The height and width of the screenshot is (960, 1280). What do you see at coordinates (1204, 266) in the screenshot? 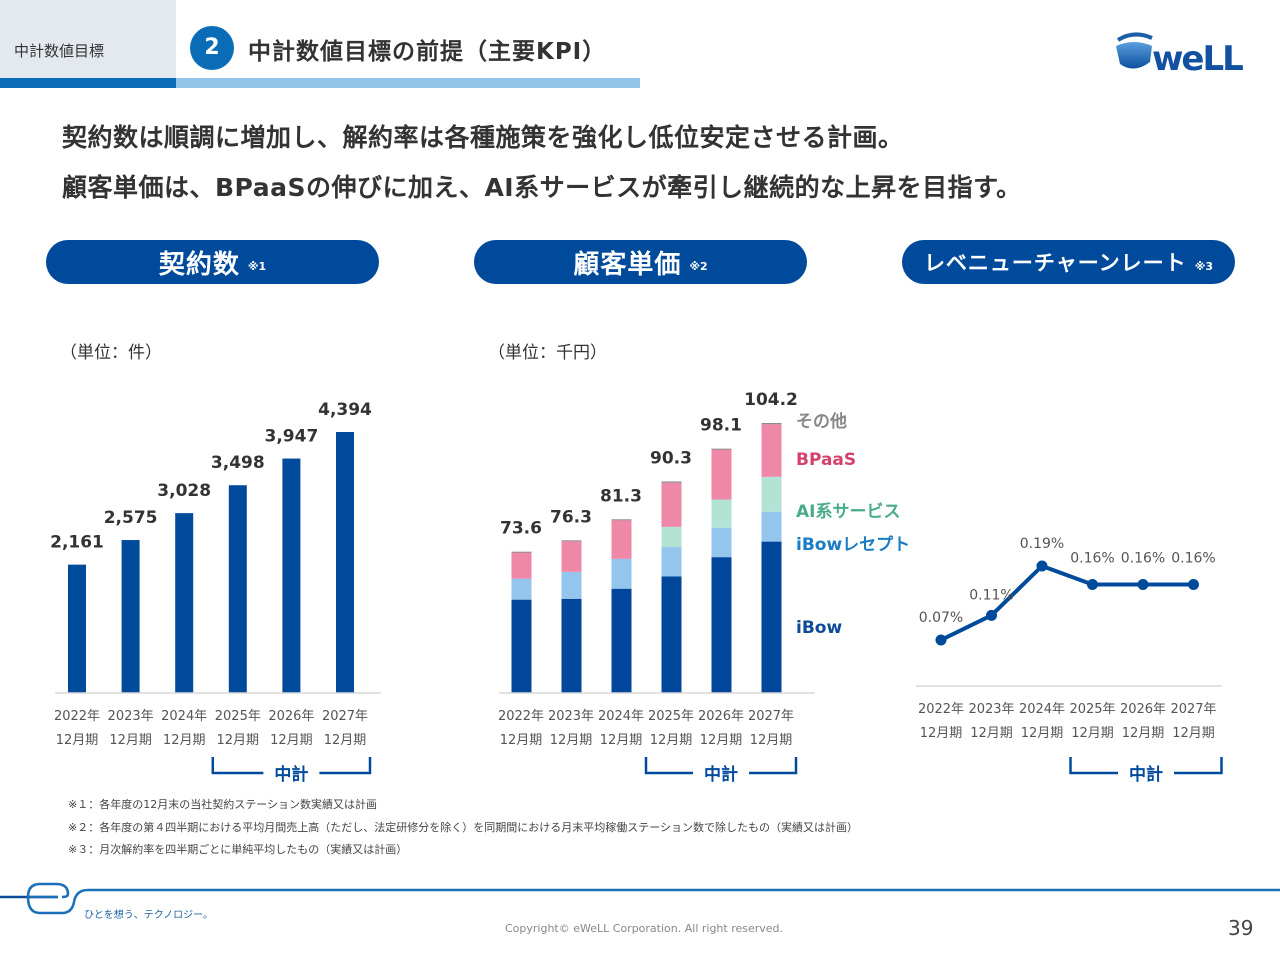
I see `panel-note: ※3` at bounding box center [1204, 266].